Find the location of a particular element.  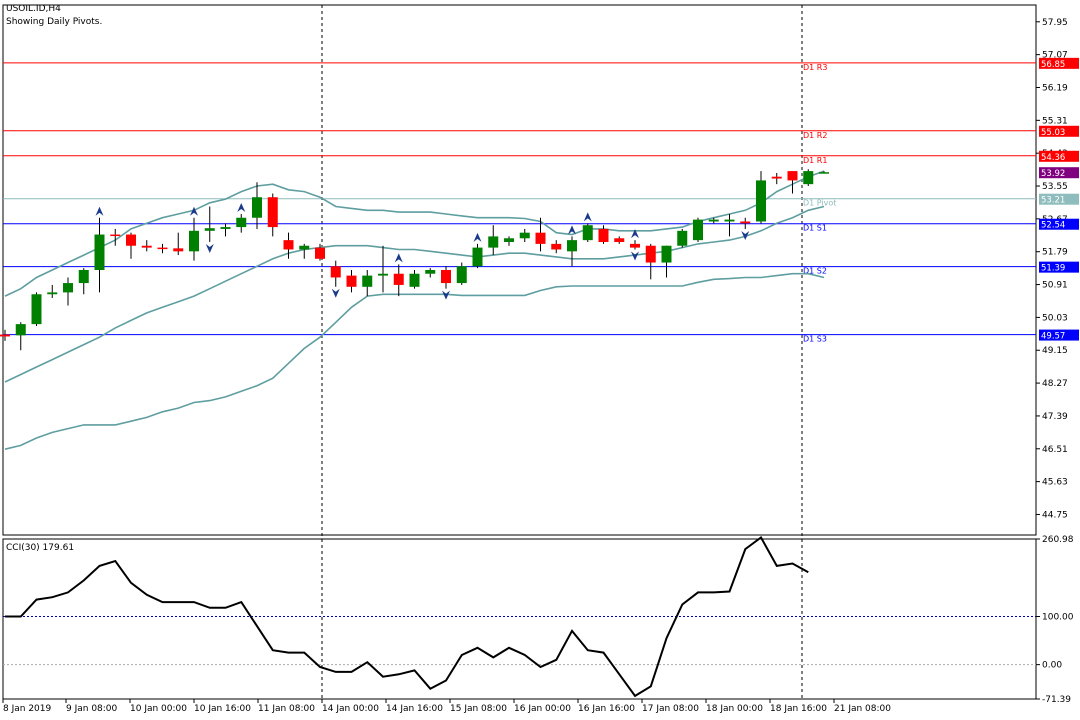

time-axis-label: 14 Jan 16:00 is located at coordinates (414, 709).